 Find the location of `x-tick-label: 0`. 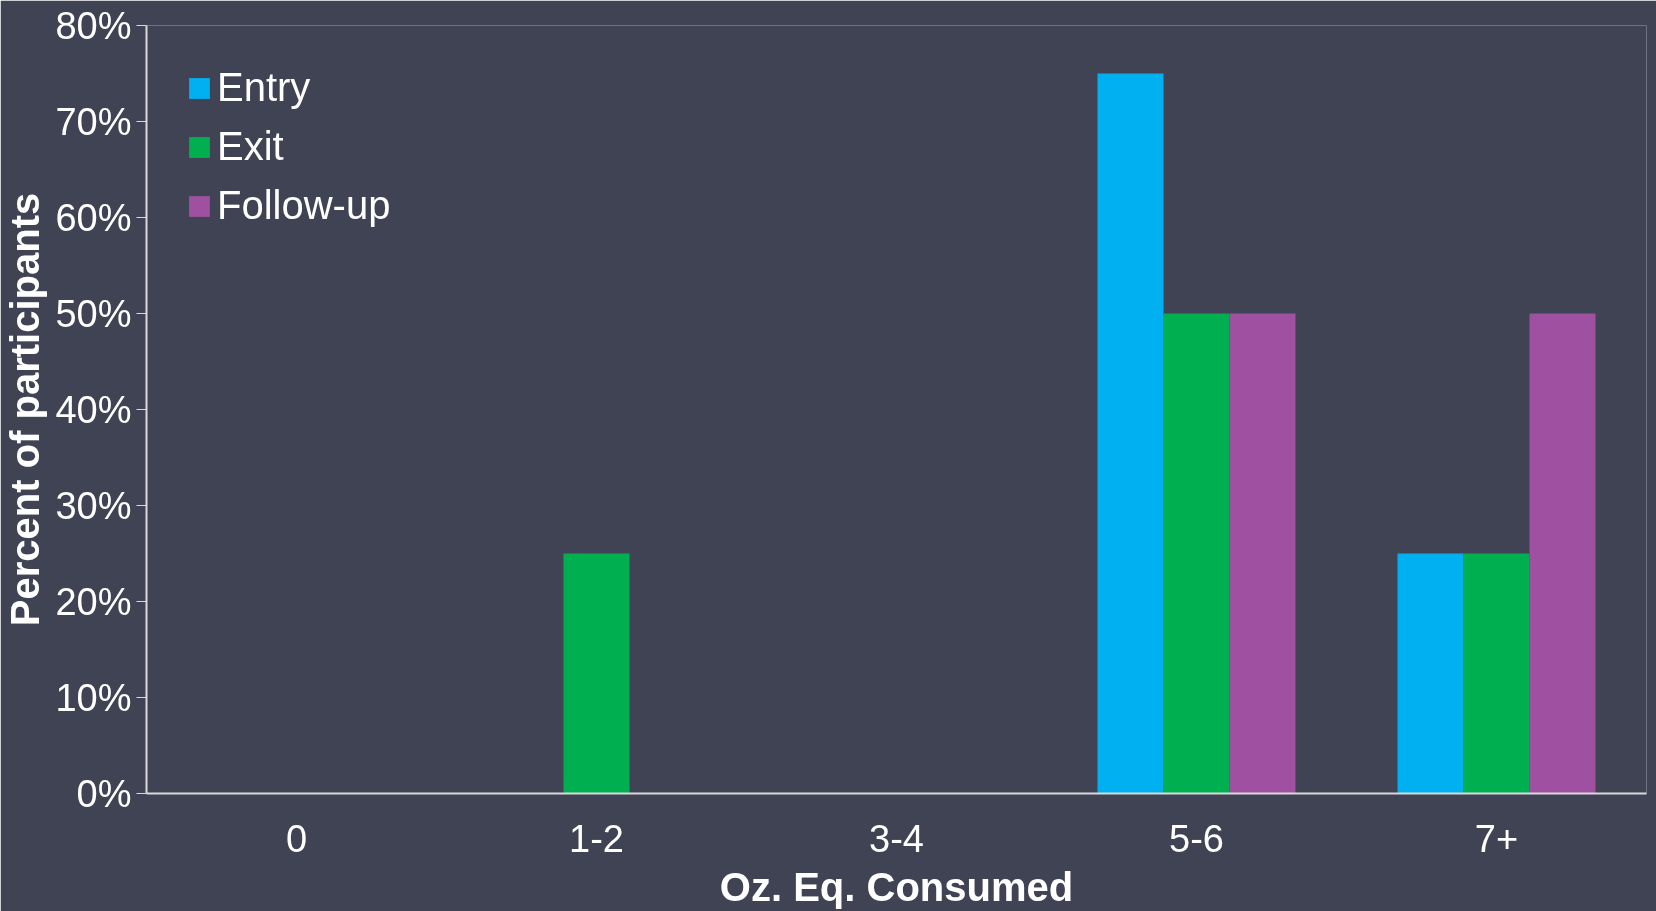

x-tick-label: 0 is located at coordinates (296, 838).